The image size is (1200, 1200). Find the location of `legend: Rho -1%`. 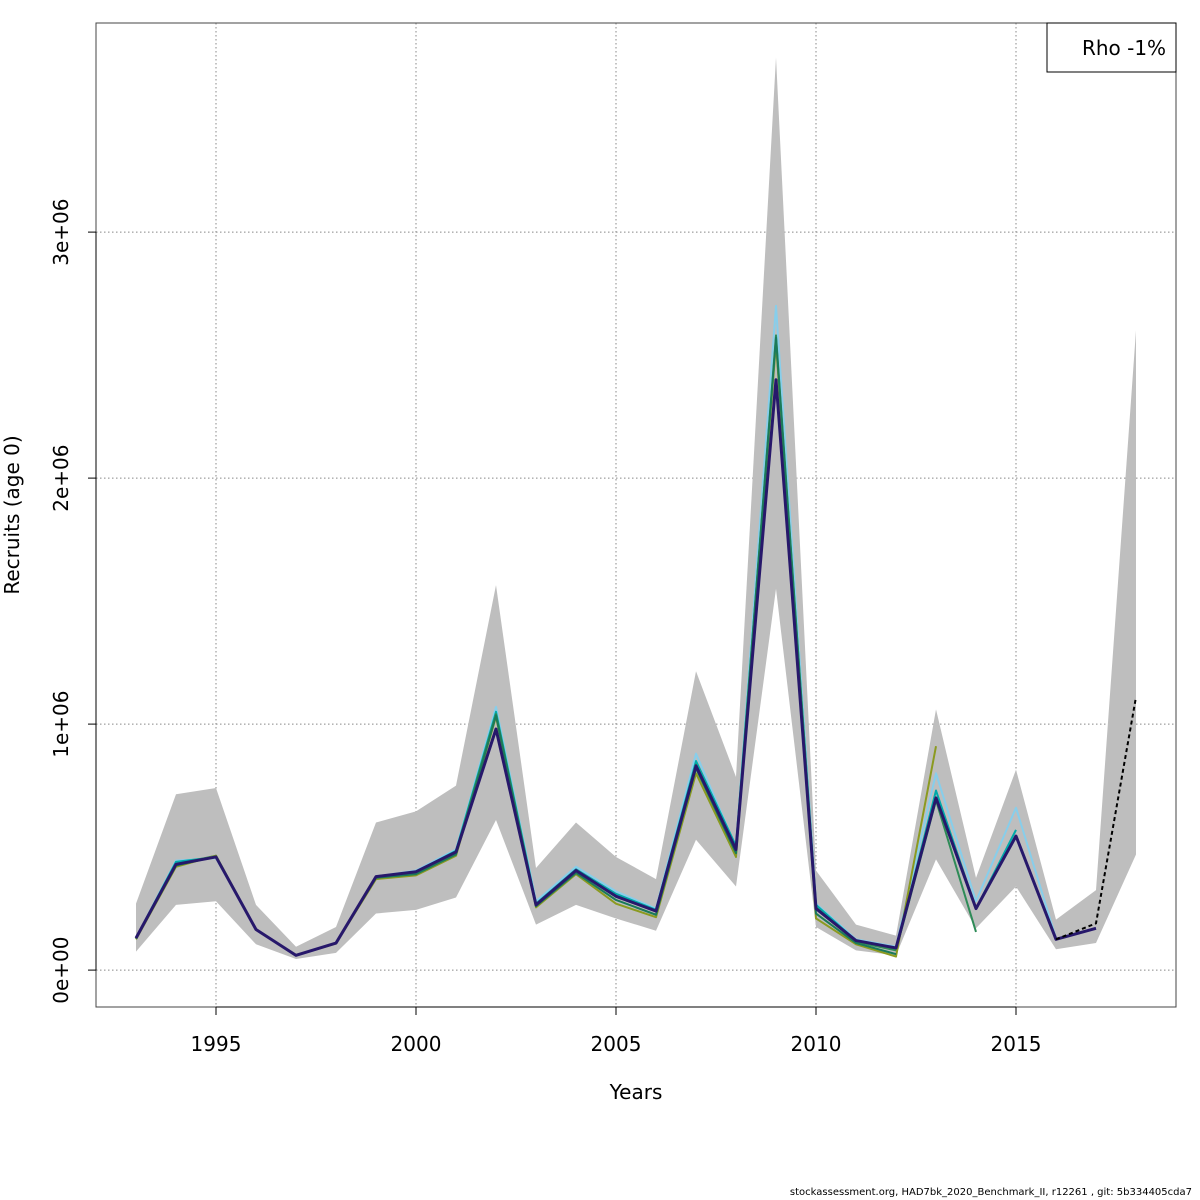

legend: Rho -1% is located at coordinates (1111, 47).